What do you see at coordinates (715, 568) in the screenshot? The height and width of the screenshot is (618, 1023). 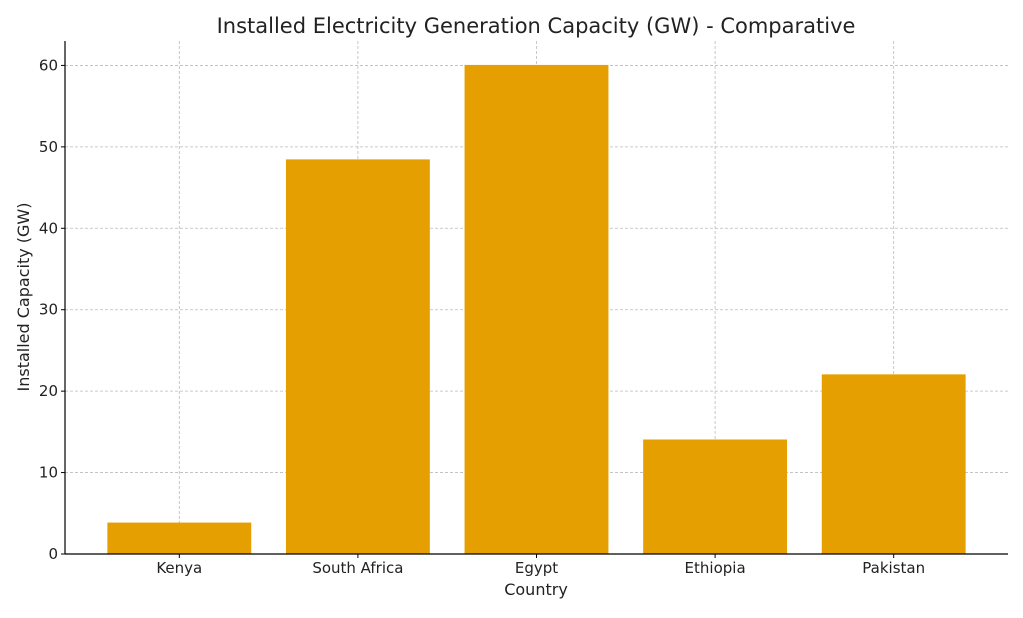 I see `x-tick-label: Ethiopia` at bounding box center [715, 568].